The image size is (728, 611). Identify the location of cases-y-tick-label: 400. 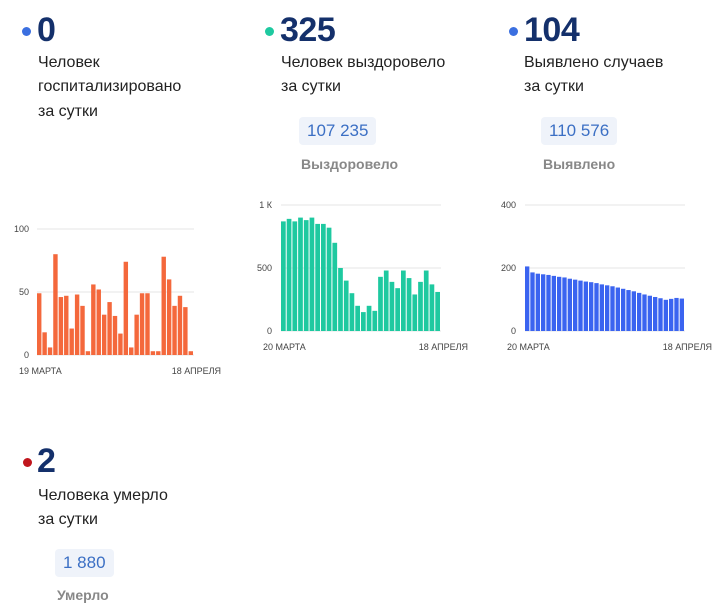
(508, 205).